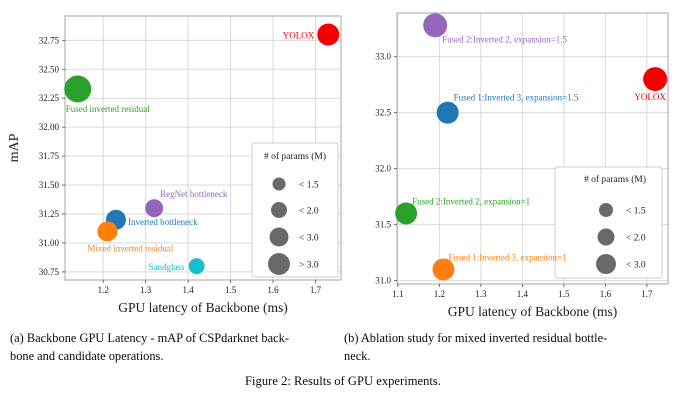  Describe the element at coordinates (435, 25) in the screenshot. I see `fused2-inverted2-exp15-point` at that location.